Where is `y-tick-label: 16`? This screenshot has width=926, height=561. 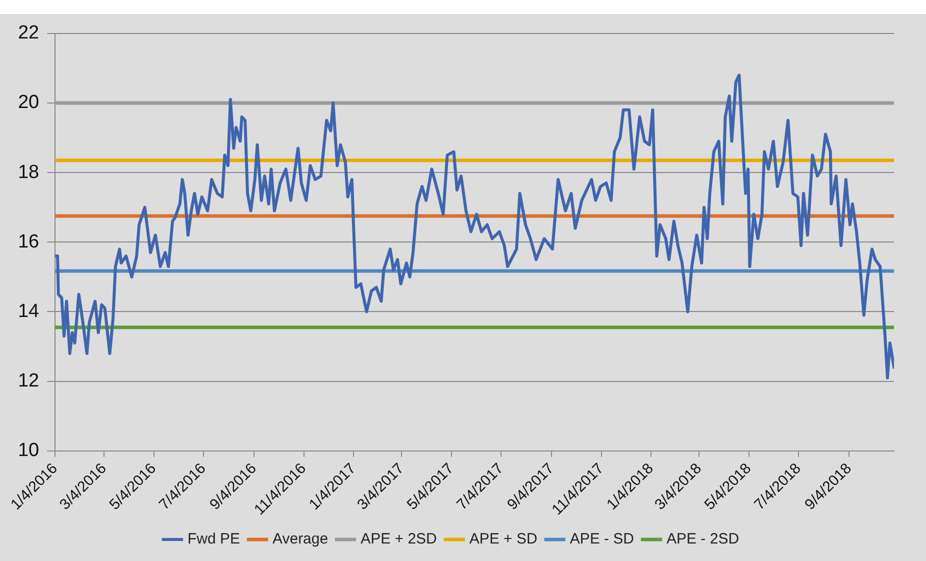 y-tick-label: 16 is located at coordinates (29, 241).